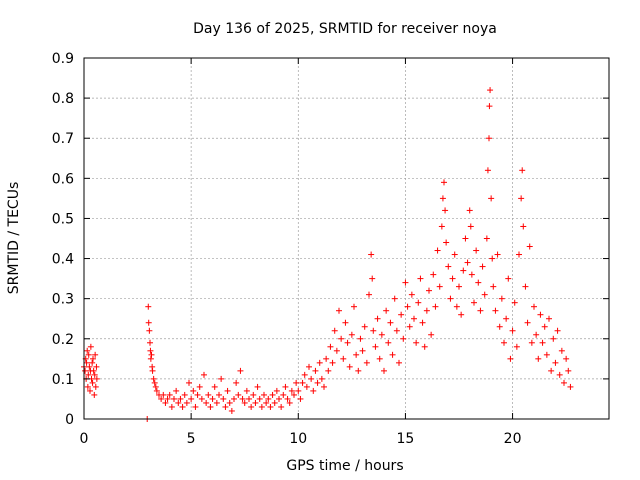  Describe the element at coordinates (63, 59) in the screenshot. I see `y-tick-label: 0.9` at that location.